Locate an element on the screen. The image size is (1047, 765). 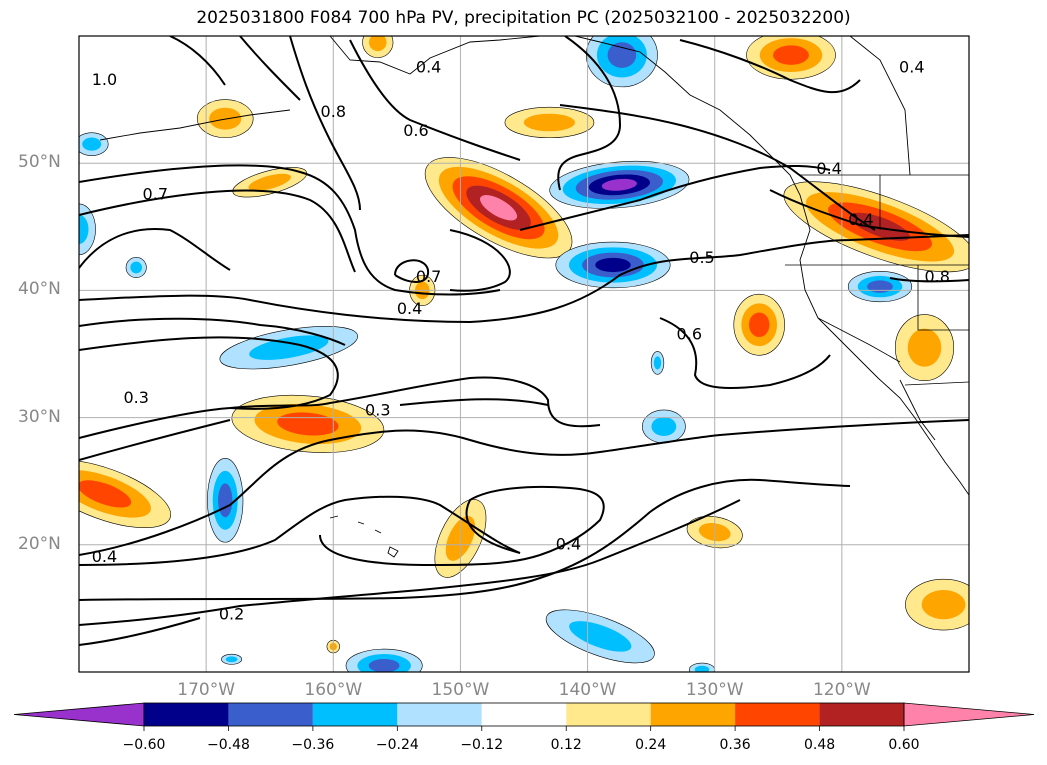
colorbar-tick-label: 0.48 is located at coordinates (819, 745).